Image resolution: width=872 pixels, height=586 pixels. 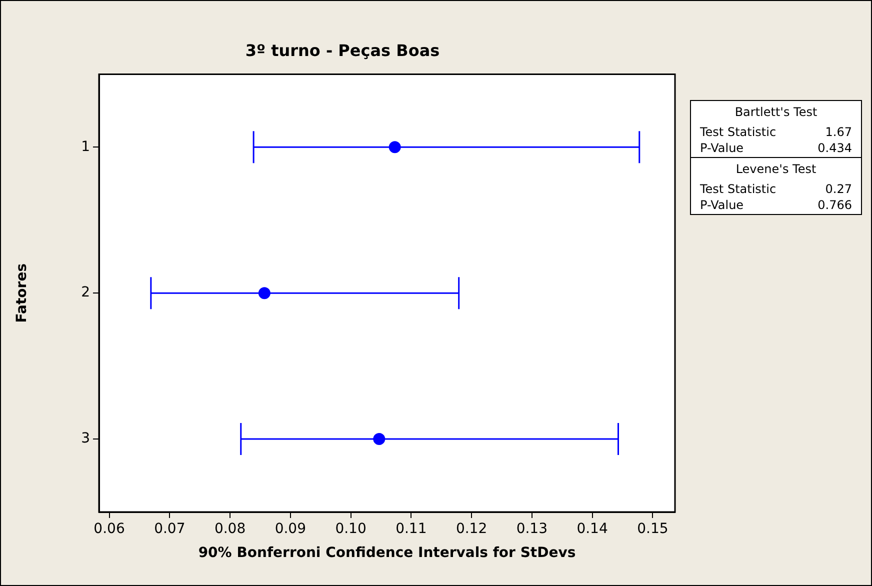 I want to click on y-tick-label: 3, so click(x=85, y=438).